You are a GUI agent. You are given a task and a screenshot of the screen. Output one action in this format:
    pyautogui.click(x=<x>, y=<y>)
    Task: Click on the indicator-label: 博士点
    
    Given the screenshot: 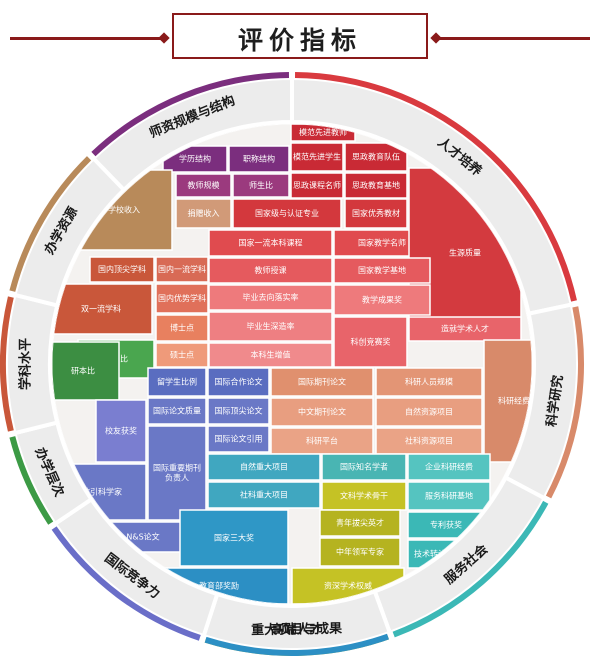 What is the action you would take?
    pyautogui.click(x=182, y=328)
    